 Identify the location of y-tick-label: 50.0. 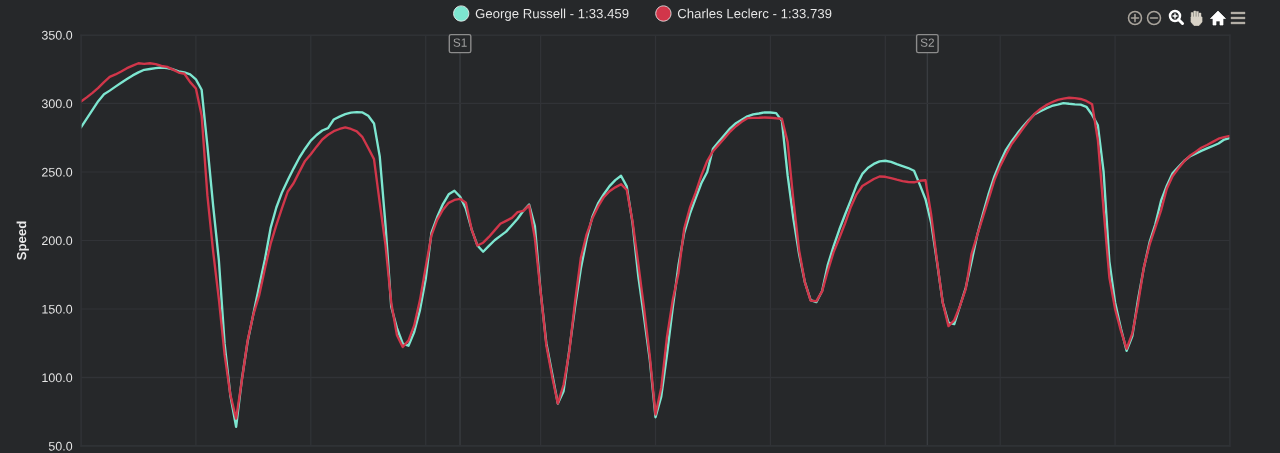
(60, 446).